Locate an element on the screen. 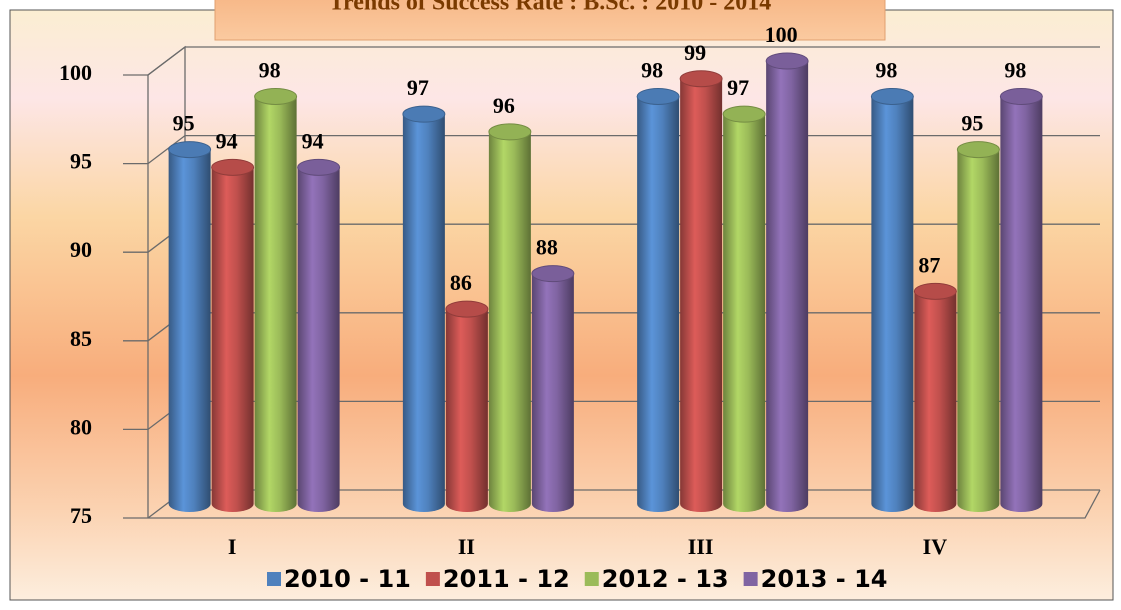 This screenshot has height=610, width=1121. data-label: 87 is located at coordinates (929, 264).